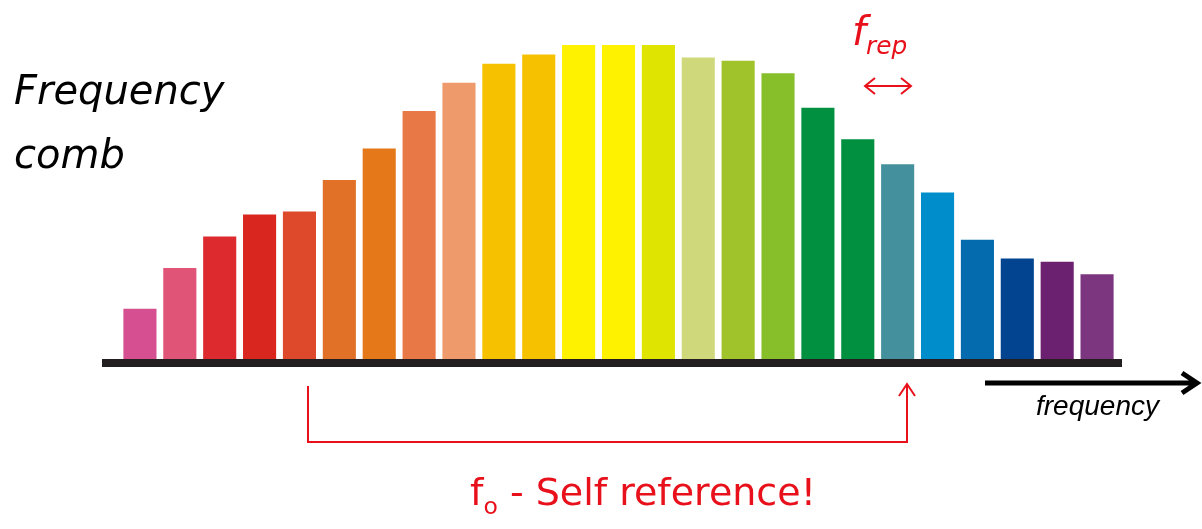 The height and width of the screenshot is (529, 1202). What do you see at coordinates (880, 34) in the screenshot?
I see `annotation: f$_{rep}$` at bounding box center [880, 34].